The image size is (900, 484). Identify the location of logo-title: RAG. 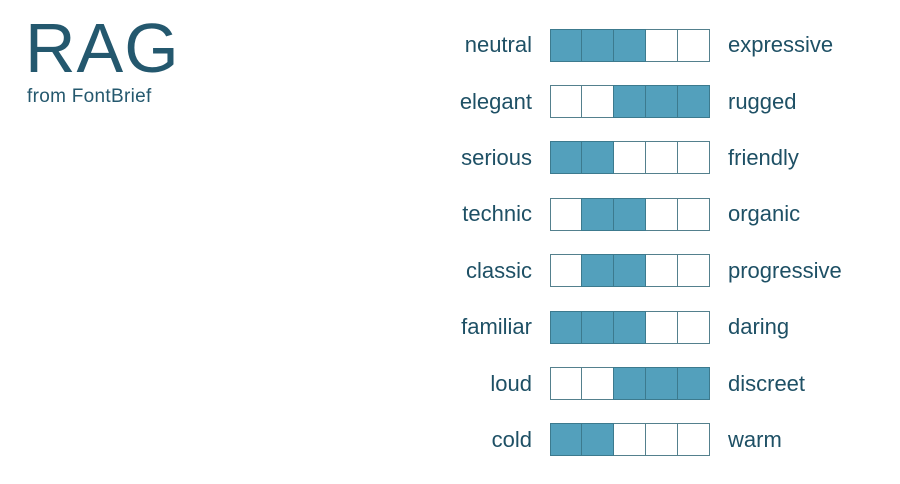
(102, 48).